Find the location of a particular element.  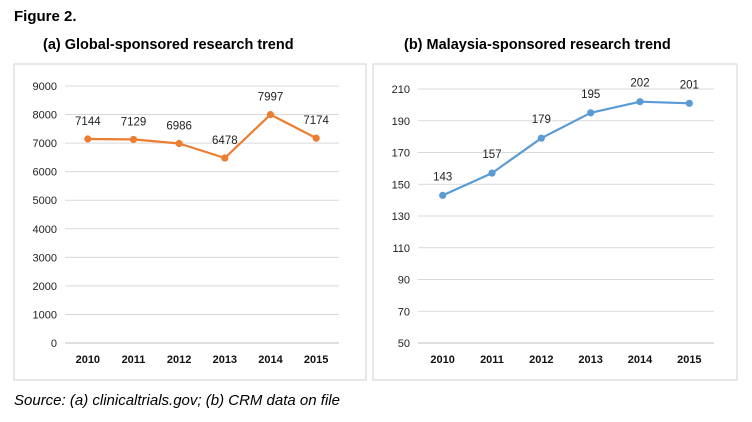

chart-a-title: (a) Global-sponsored research trend is located at coordinates (168, 45).